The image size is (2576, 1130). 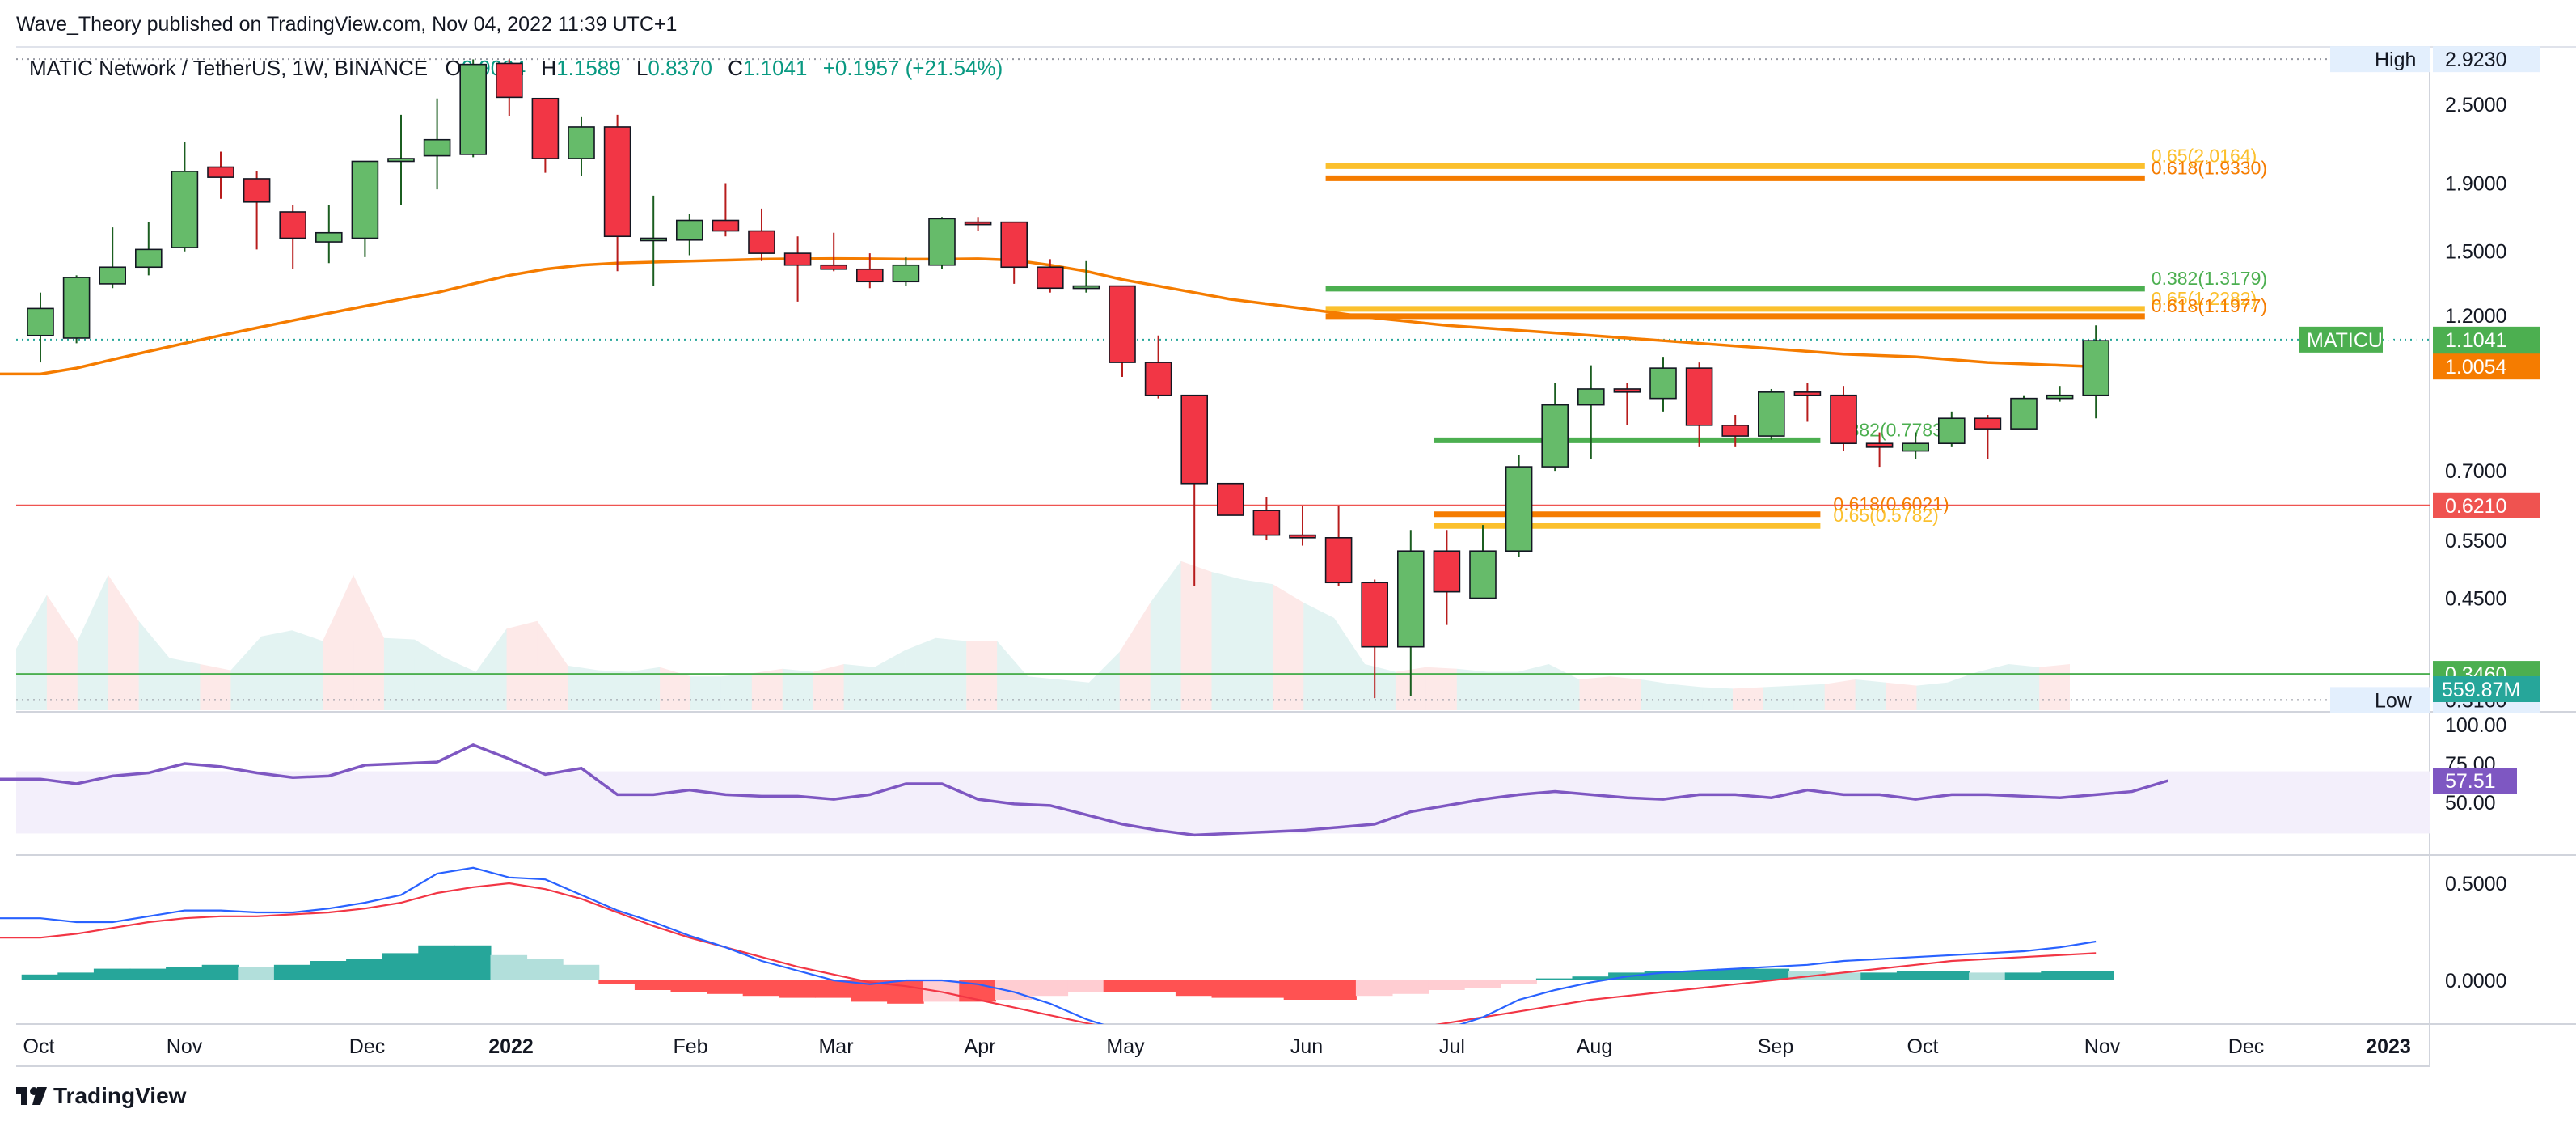 What do you see at coordinates (1125, 1046) in the screenshot?
I see `time-axis-label: May` at bounding box center [1125, 1046].